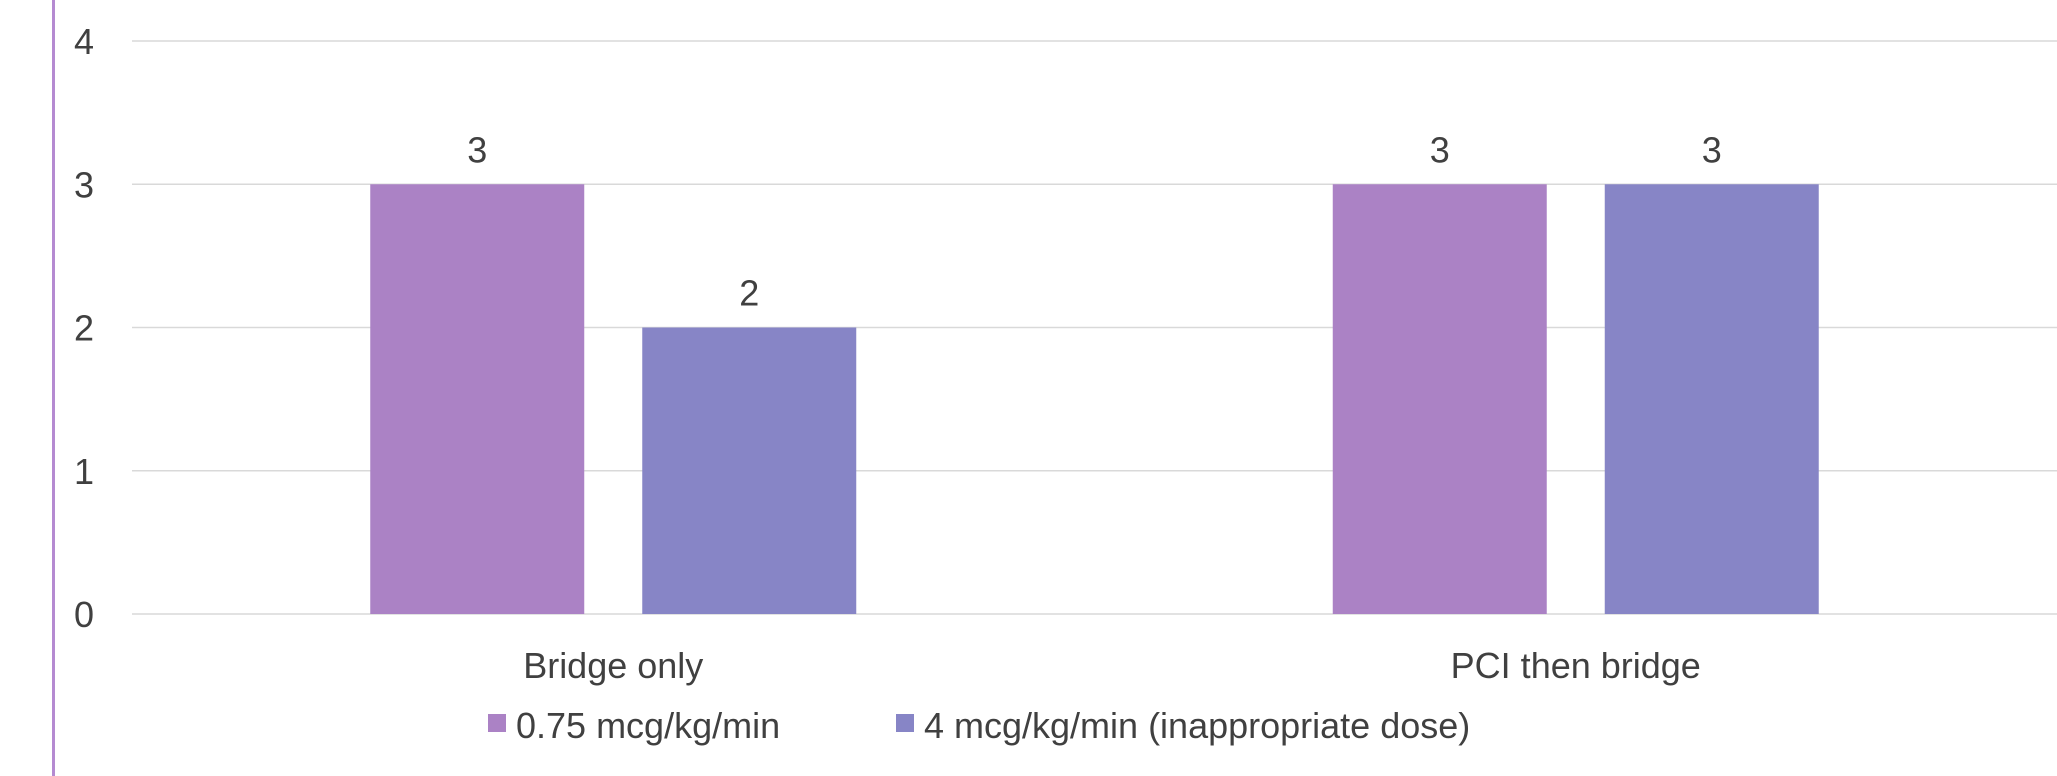  I want to click on data-label-2-series-1: 3, so click(1440, 149).